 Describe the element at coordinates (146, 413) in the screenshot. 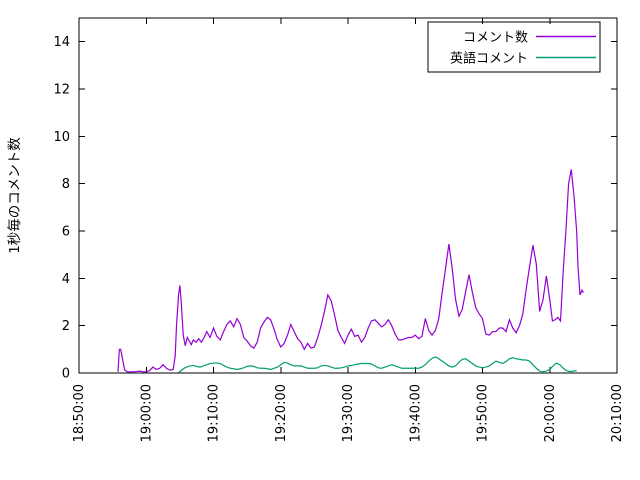

I see `x-tick-label: 19:00:00` at that location.